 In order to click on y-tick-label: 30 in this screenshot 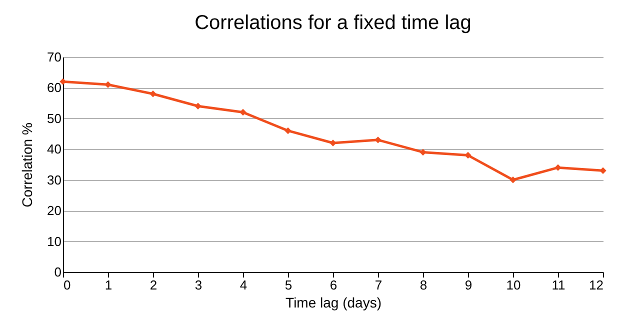, I will do `click(54, 180)`.